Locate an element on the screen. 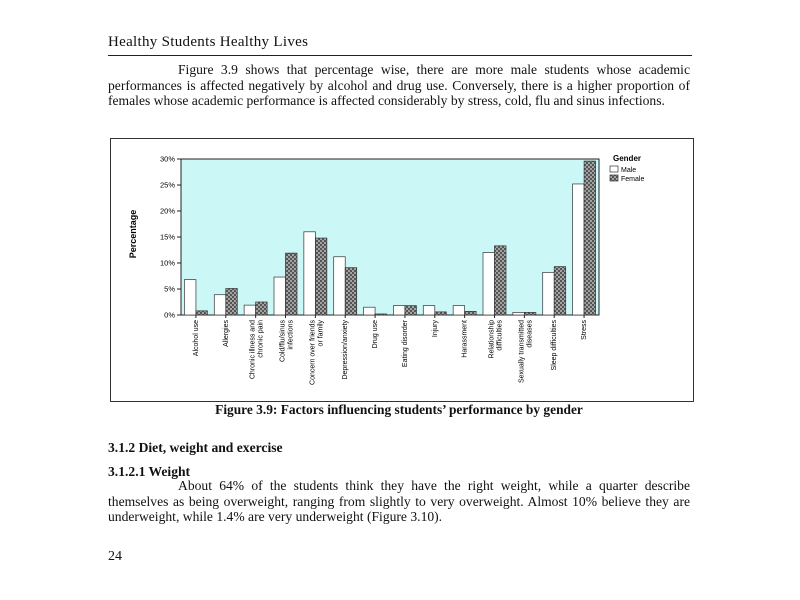  bar-series is located at coordinates (390, 238).